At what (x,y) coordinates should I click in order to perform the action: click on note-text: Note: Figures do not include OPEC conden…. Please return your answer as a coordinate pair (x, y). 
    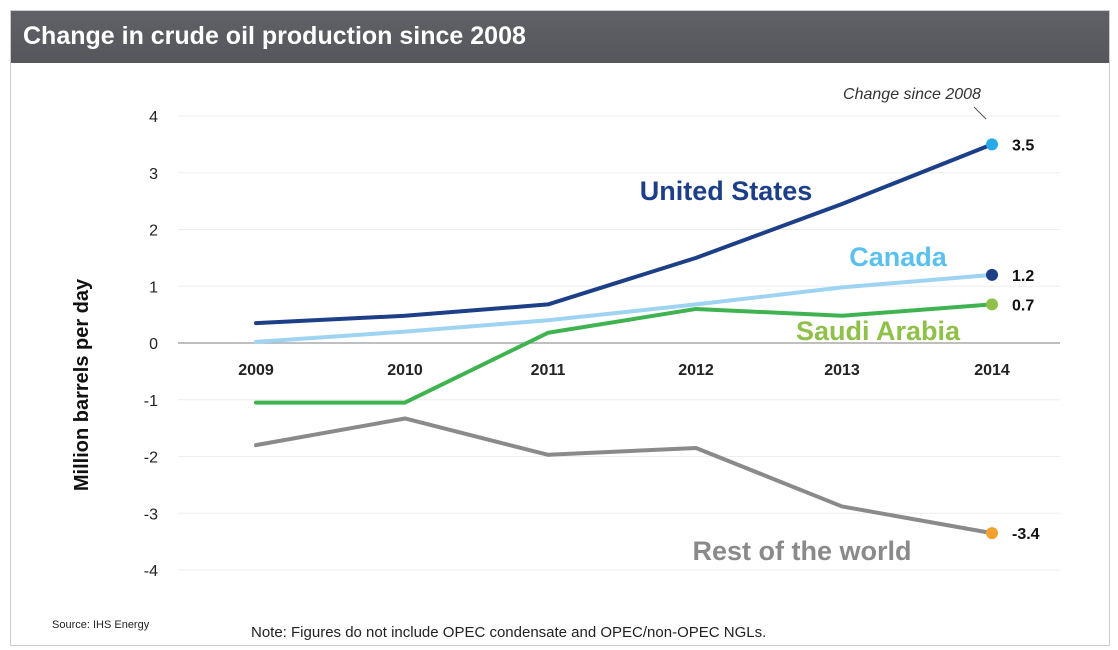
    Looking at the image, I should click on (508, 632).